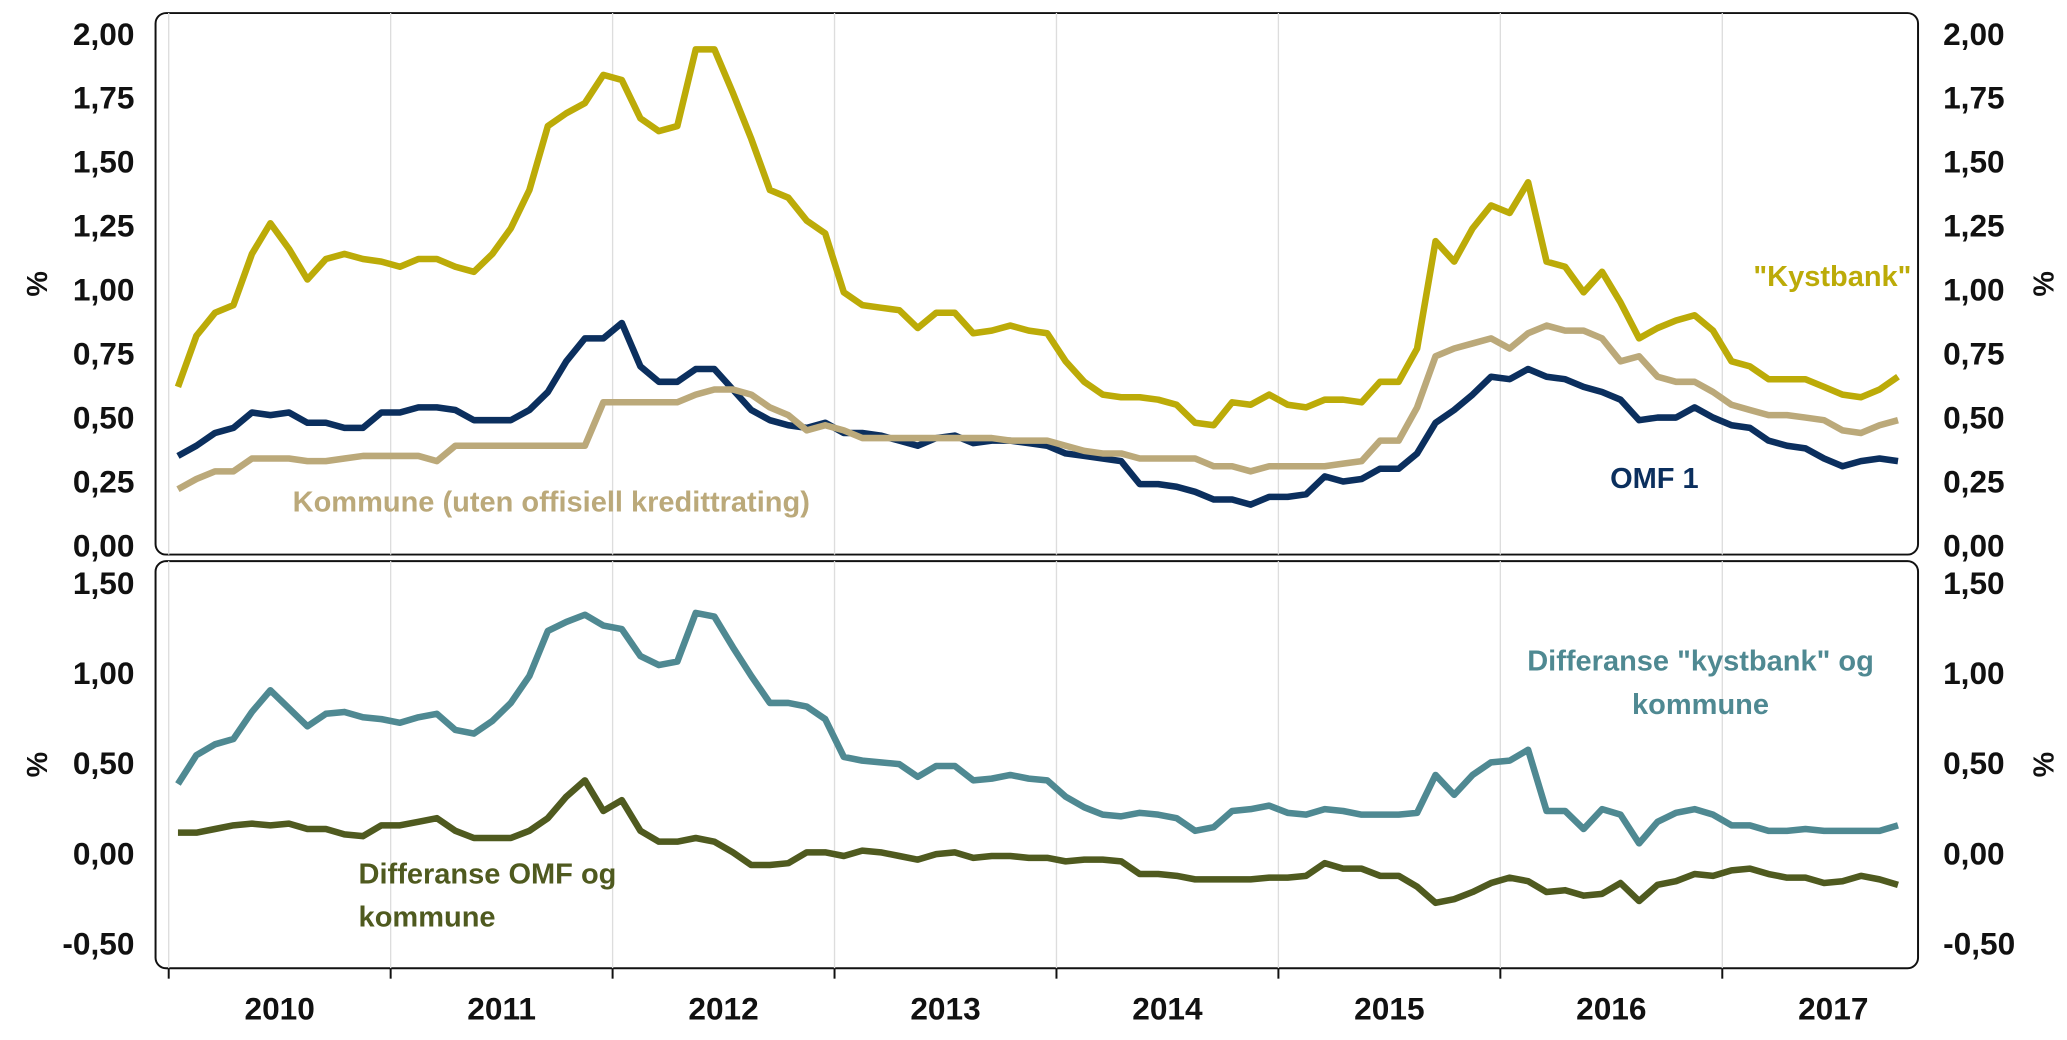  What do you see at coordinates (1833, 1009) in the screenshot?
I see `x-tick-label: 2017` at bounding box center [1833, 1009].